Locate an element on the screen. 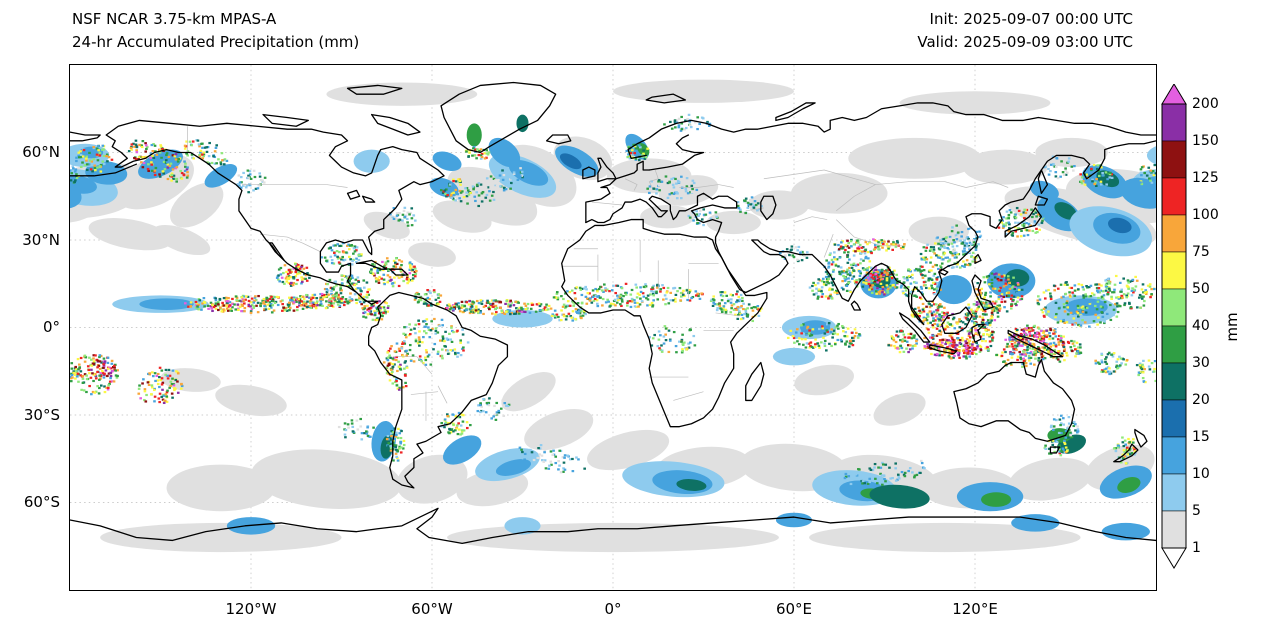 This screenshot has width=1262, height=639. valid-time: Valid: 2025-09-09 03:00 UTC is located at coordinates (1025, 41).